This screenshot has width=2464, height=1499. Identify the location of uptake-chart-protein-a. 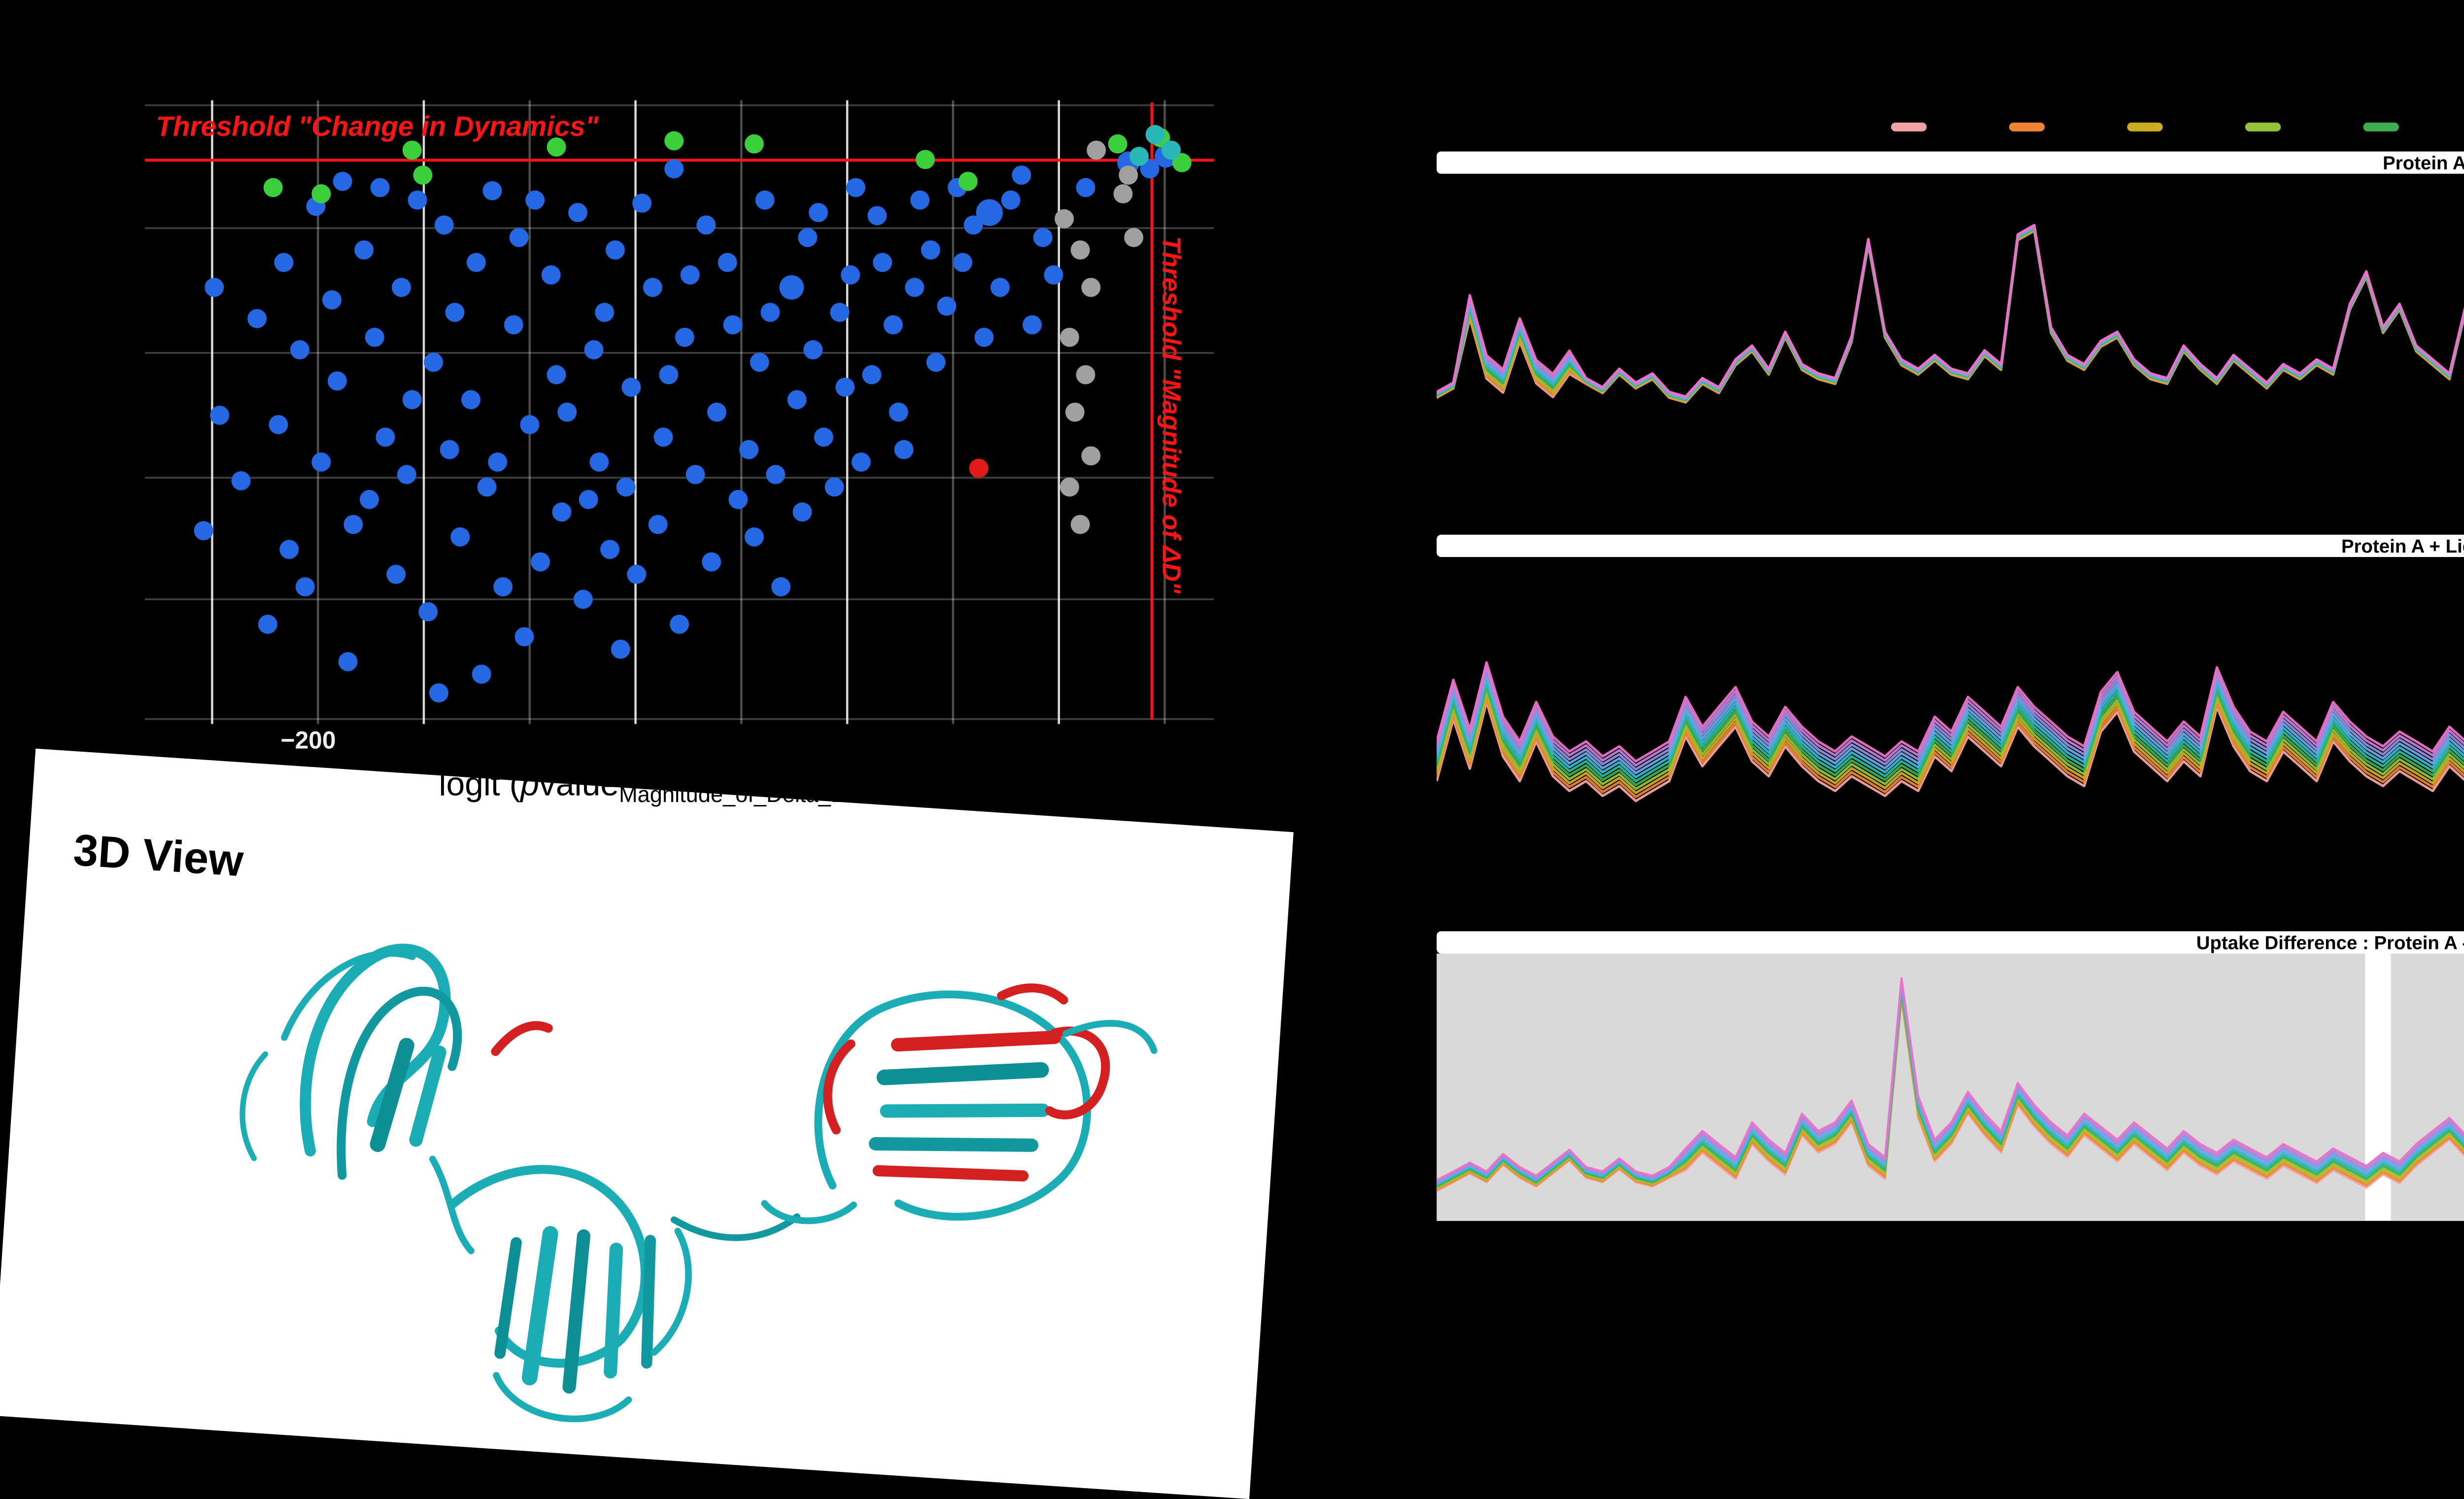
(1950, 345).